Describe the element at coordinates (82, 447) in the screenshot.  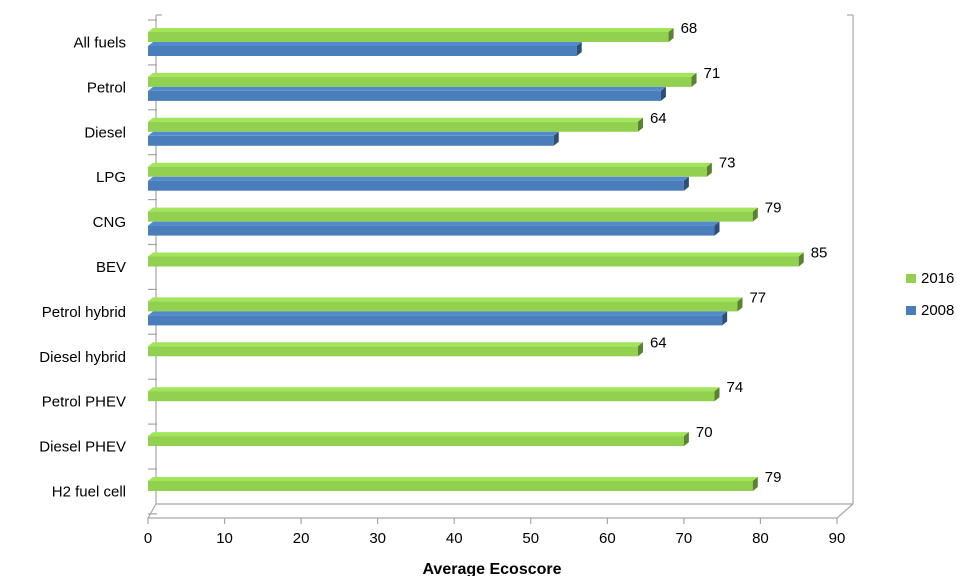
I see `category-label: Diesel PHEV` at that location.